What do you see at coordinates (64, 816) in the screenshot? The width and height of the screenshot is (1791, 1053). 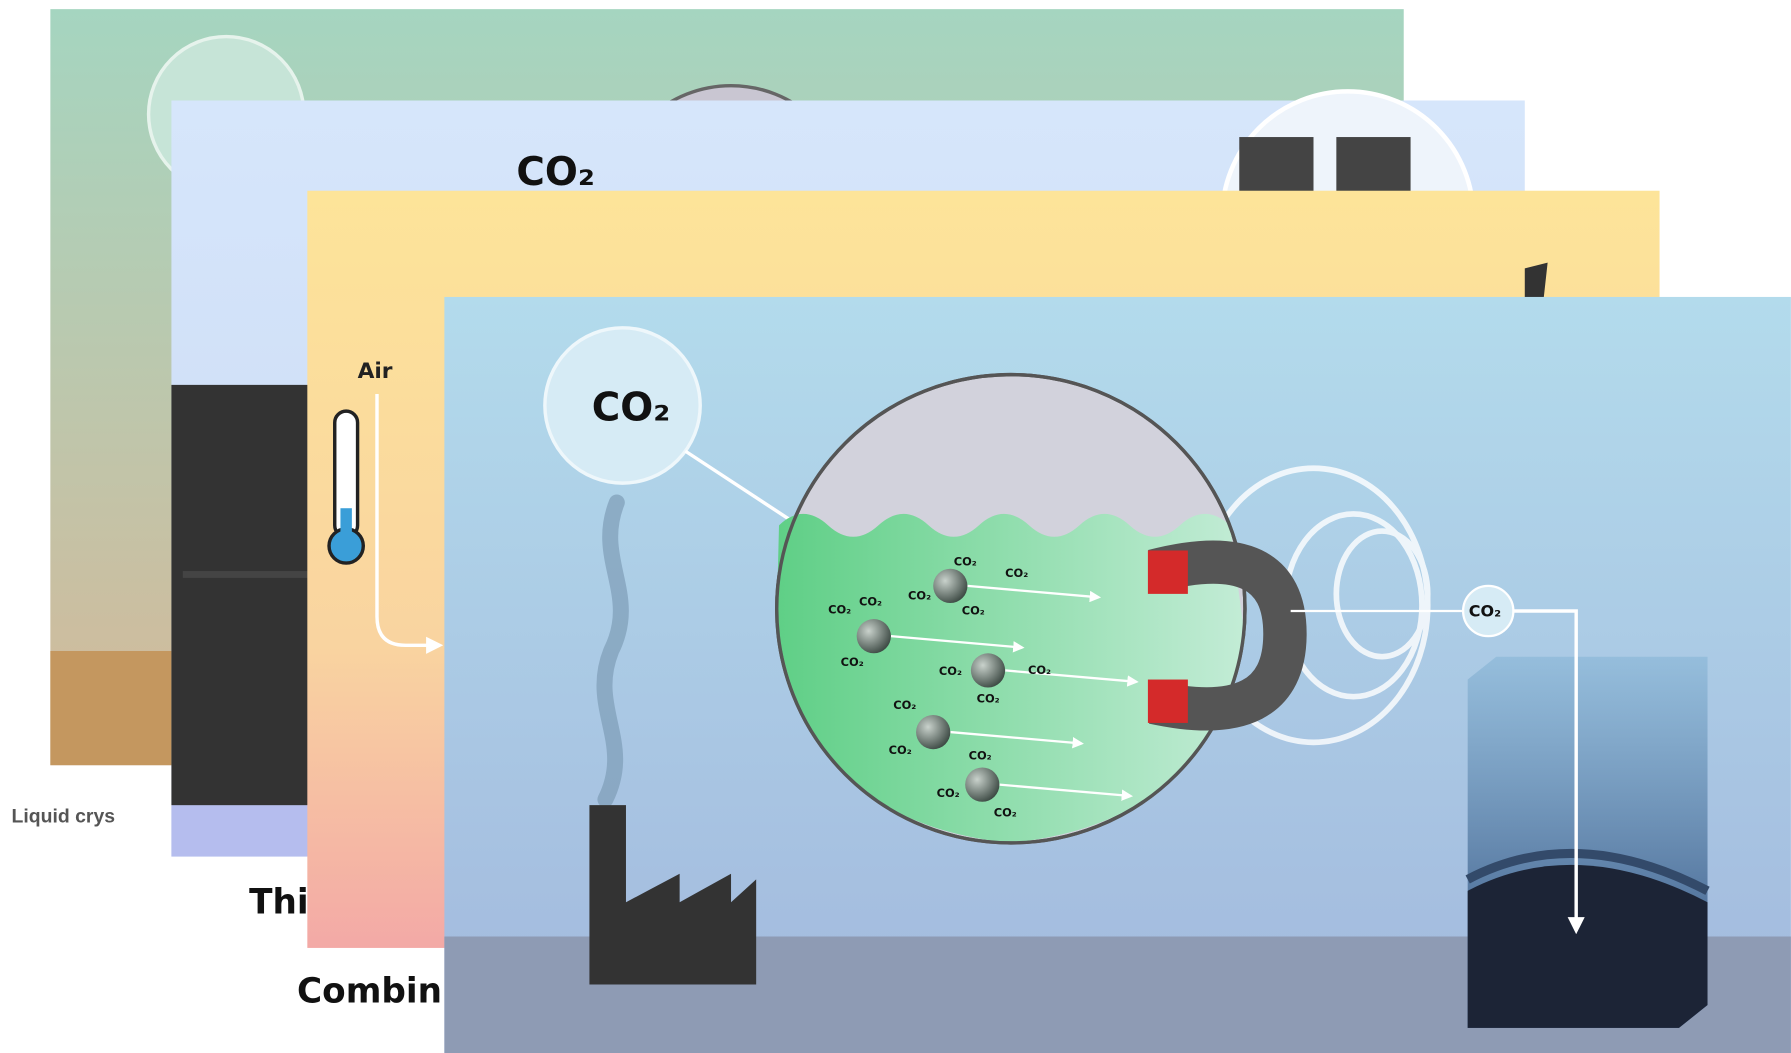 I see `caption: Liquid crys` at bounding box center [64, 816].